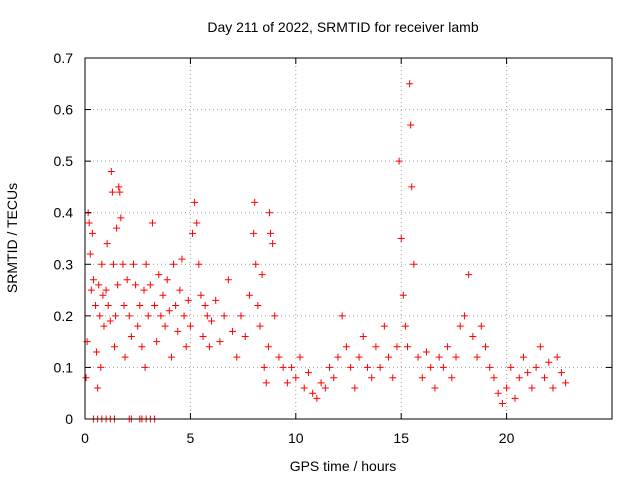 This screenshot has height=480, width=640. Describe the element at coordinates (64, 213) in the screenshot. I see `y-tick-label: 0.4` at that location.